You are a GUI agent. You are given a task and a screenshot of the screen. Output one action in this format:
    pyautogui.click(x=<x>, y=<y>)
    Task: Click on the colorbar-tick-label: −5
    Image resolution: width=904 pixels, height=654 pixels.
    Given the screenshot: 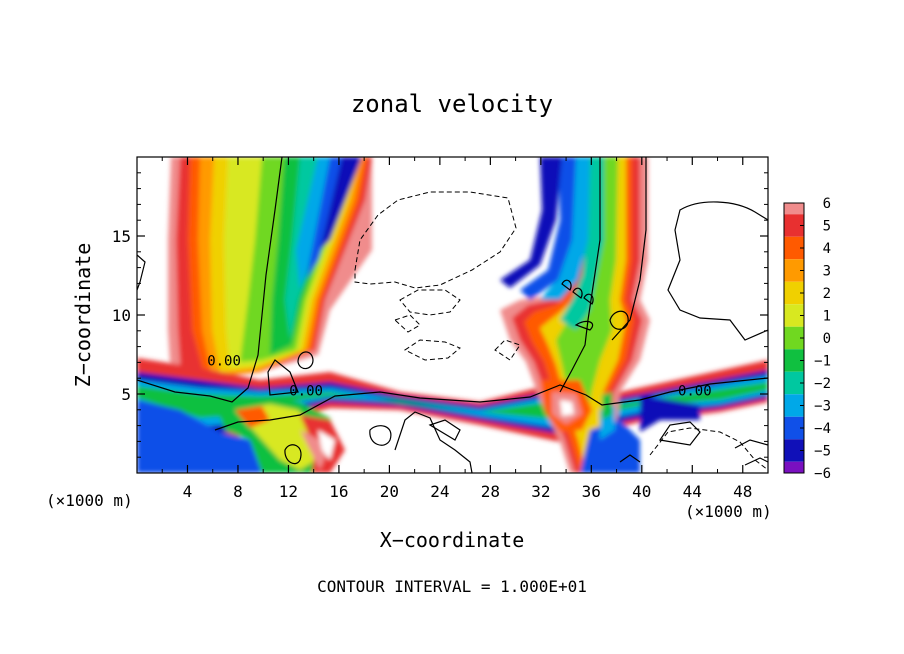 What is the action you would take?
    pyautogui.click(x=822, y=452)
    